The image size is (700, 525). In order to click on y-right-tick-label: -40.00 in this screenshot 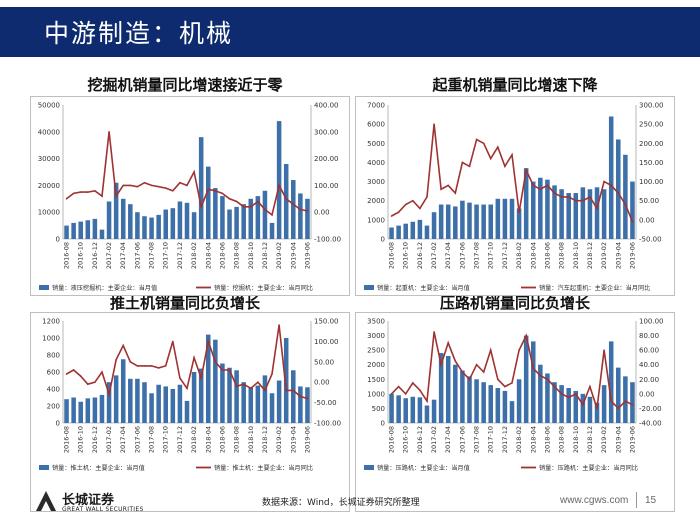, I will do `click(650, 424)`.